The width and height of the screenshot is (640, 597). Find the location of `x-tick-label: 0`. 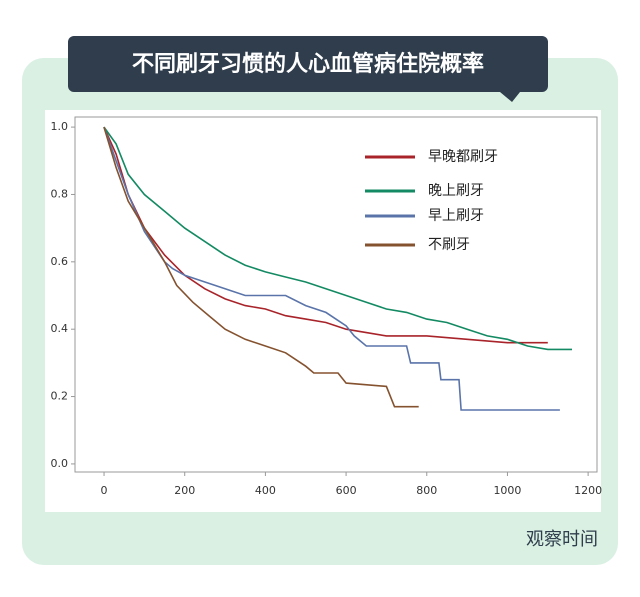

x-tick-label: 0 is located at coordinates (104, 490).